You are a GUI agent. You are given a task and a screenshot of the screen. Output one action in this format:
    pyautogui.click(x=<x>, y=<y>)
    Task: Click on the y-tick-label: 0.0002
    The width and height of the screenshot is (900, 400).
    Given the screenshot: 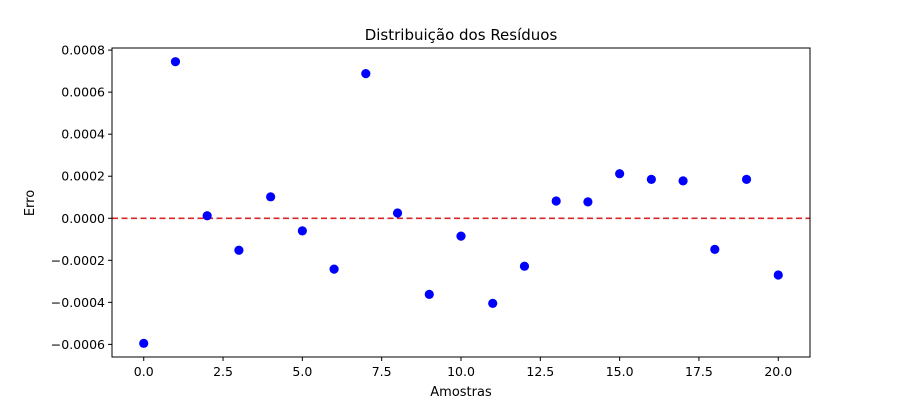 What is the action you would take?
    pyautogui.click(x=83, y=176)
    